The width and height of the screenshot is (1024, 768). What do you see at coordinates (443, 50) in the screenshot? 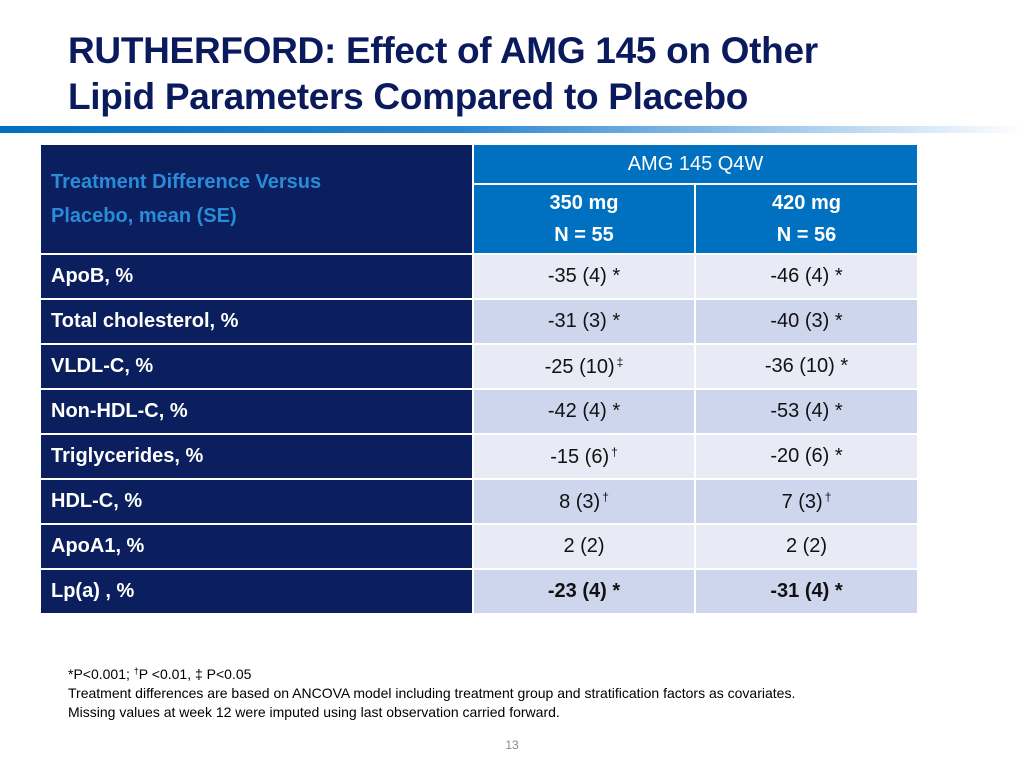
I see `slide-title-line-1: RUTHERFORD: Effect of AMG 145 on Other` at bounding box center [443, 50].